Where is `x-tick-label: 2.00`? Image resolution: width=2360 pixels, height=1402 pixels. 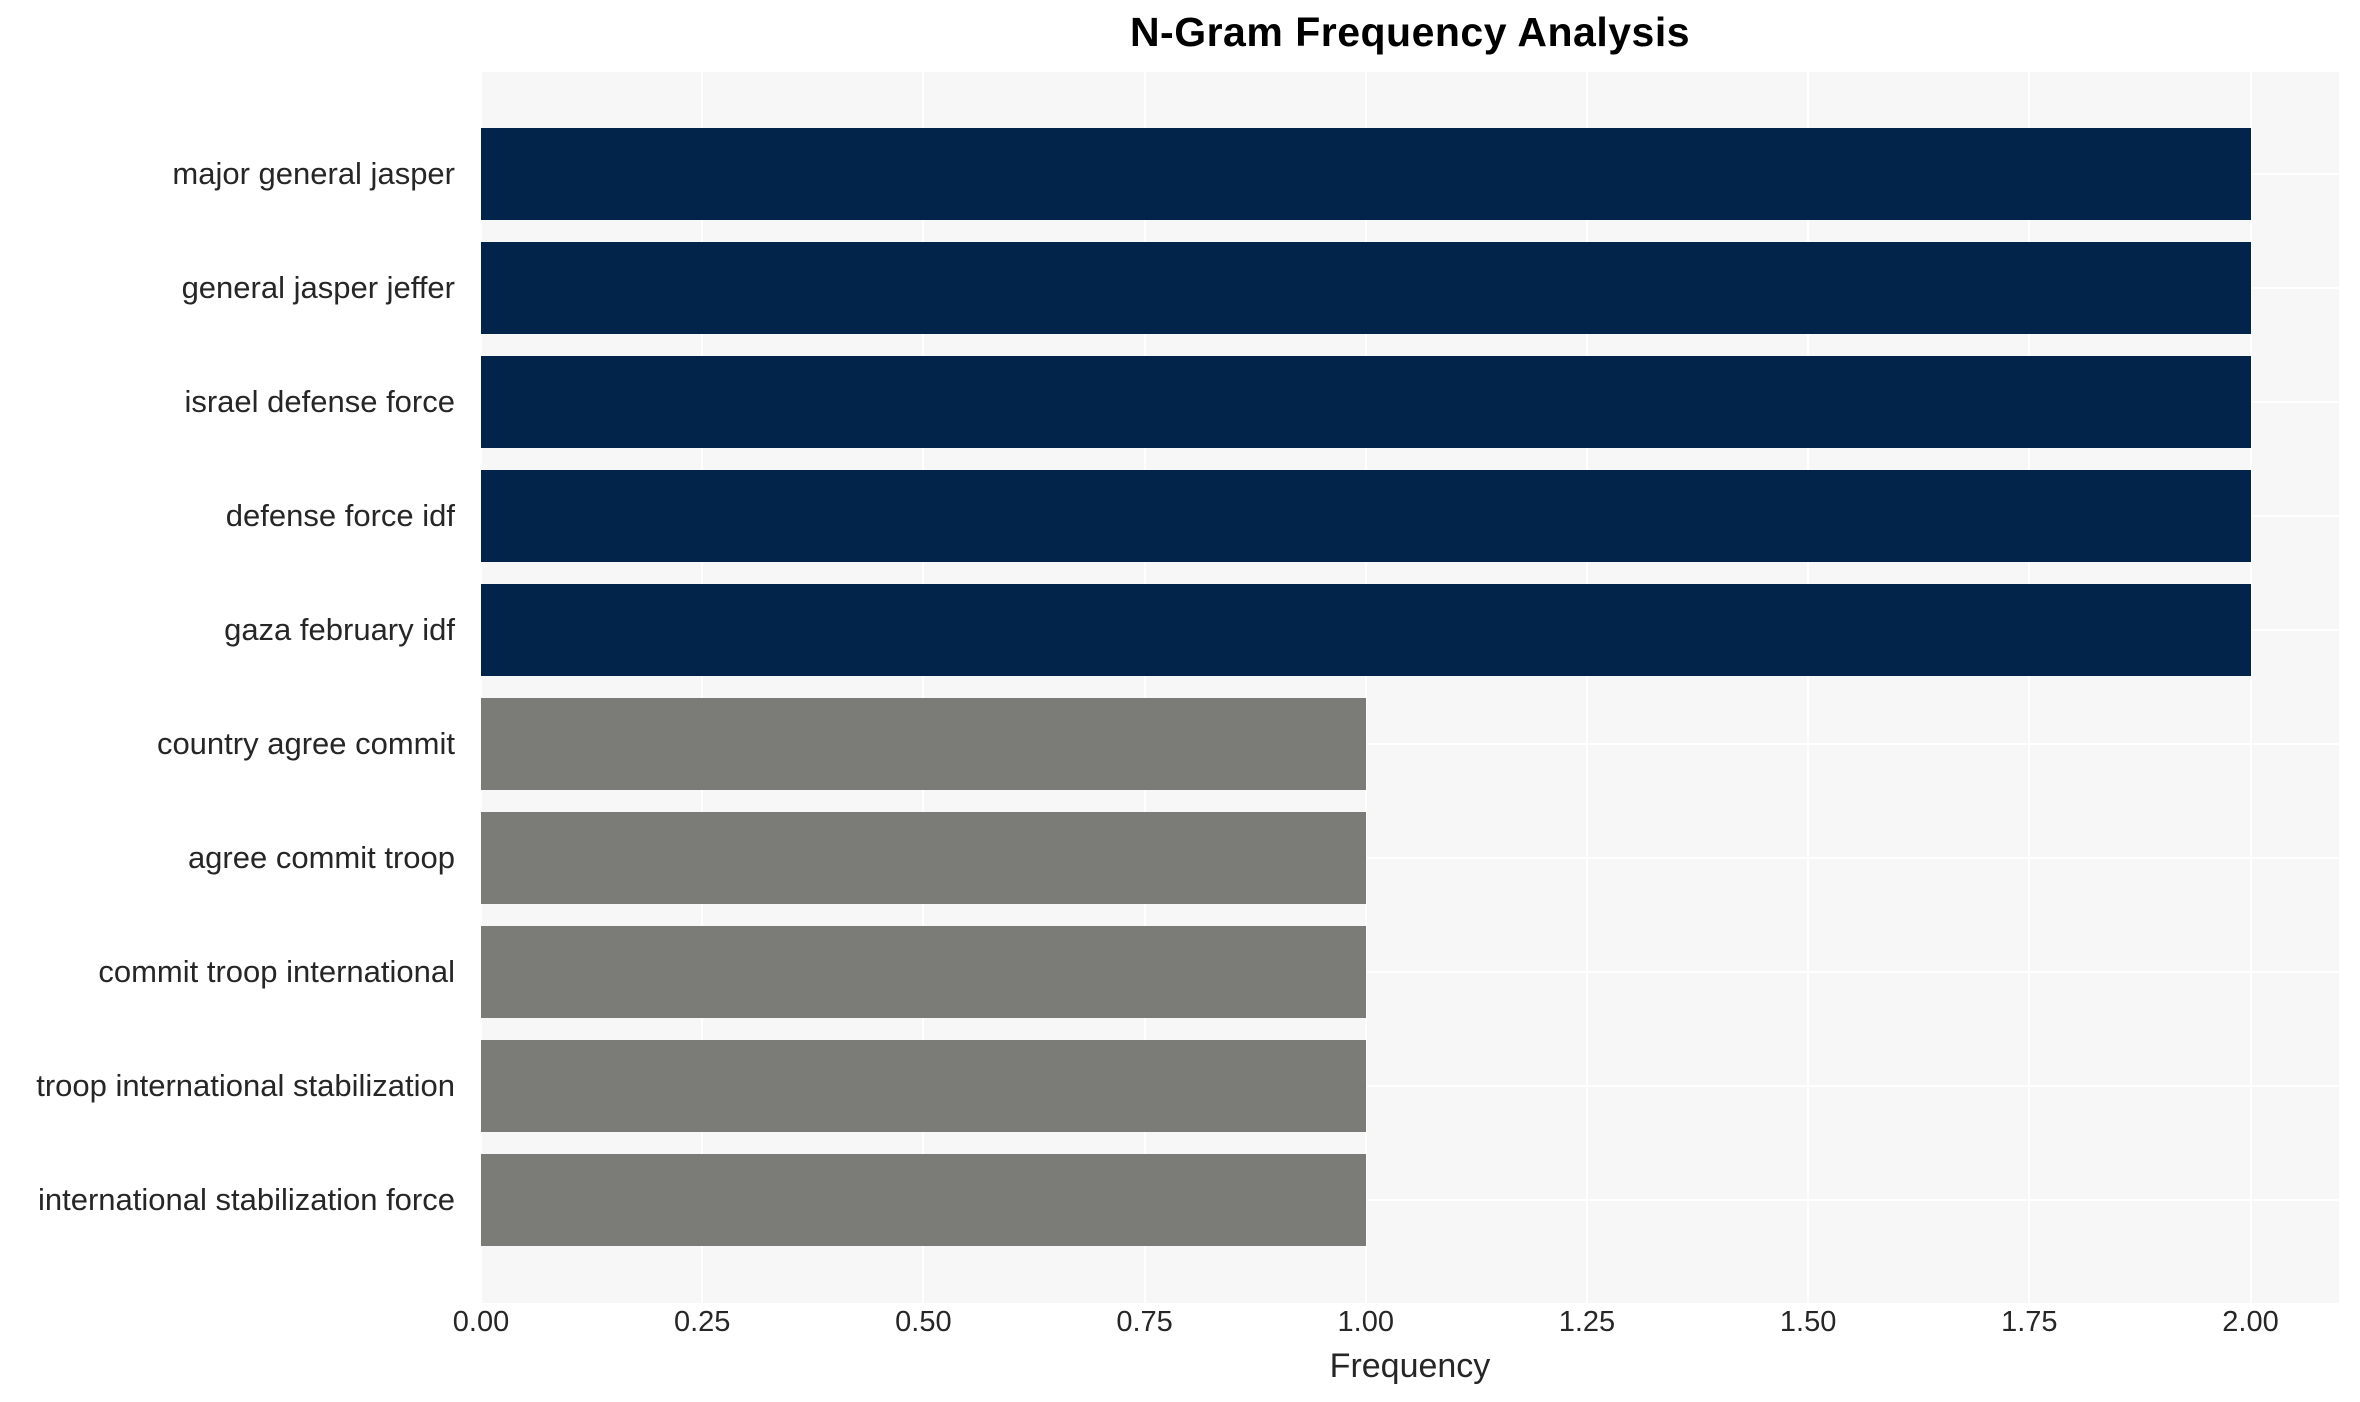 x-tick-label: 2.00 is located at coordinates (2250, 1322).